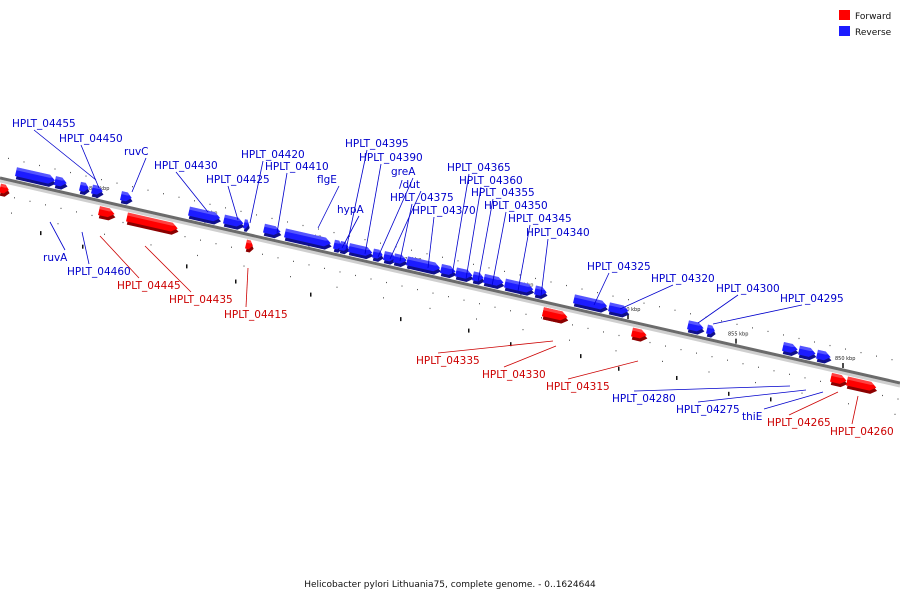 The width and height of the screenshot is (900, 600). What do you see at coordinates (865, 24) in the screenshot?
I see `legend: Forward Reverse` at bounding box center [865, 24].